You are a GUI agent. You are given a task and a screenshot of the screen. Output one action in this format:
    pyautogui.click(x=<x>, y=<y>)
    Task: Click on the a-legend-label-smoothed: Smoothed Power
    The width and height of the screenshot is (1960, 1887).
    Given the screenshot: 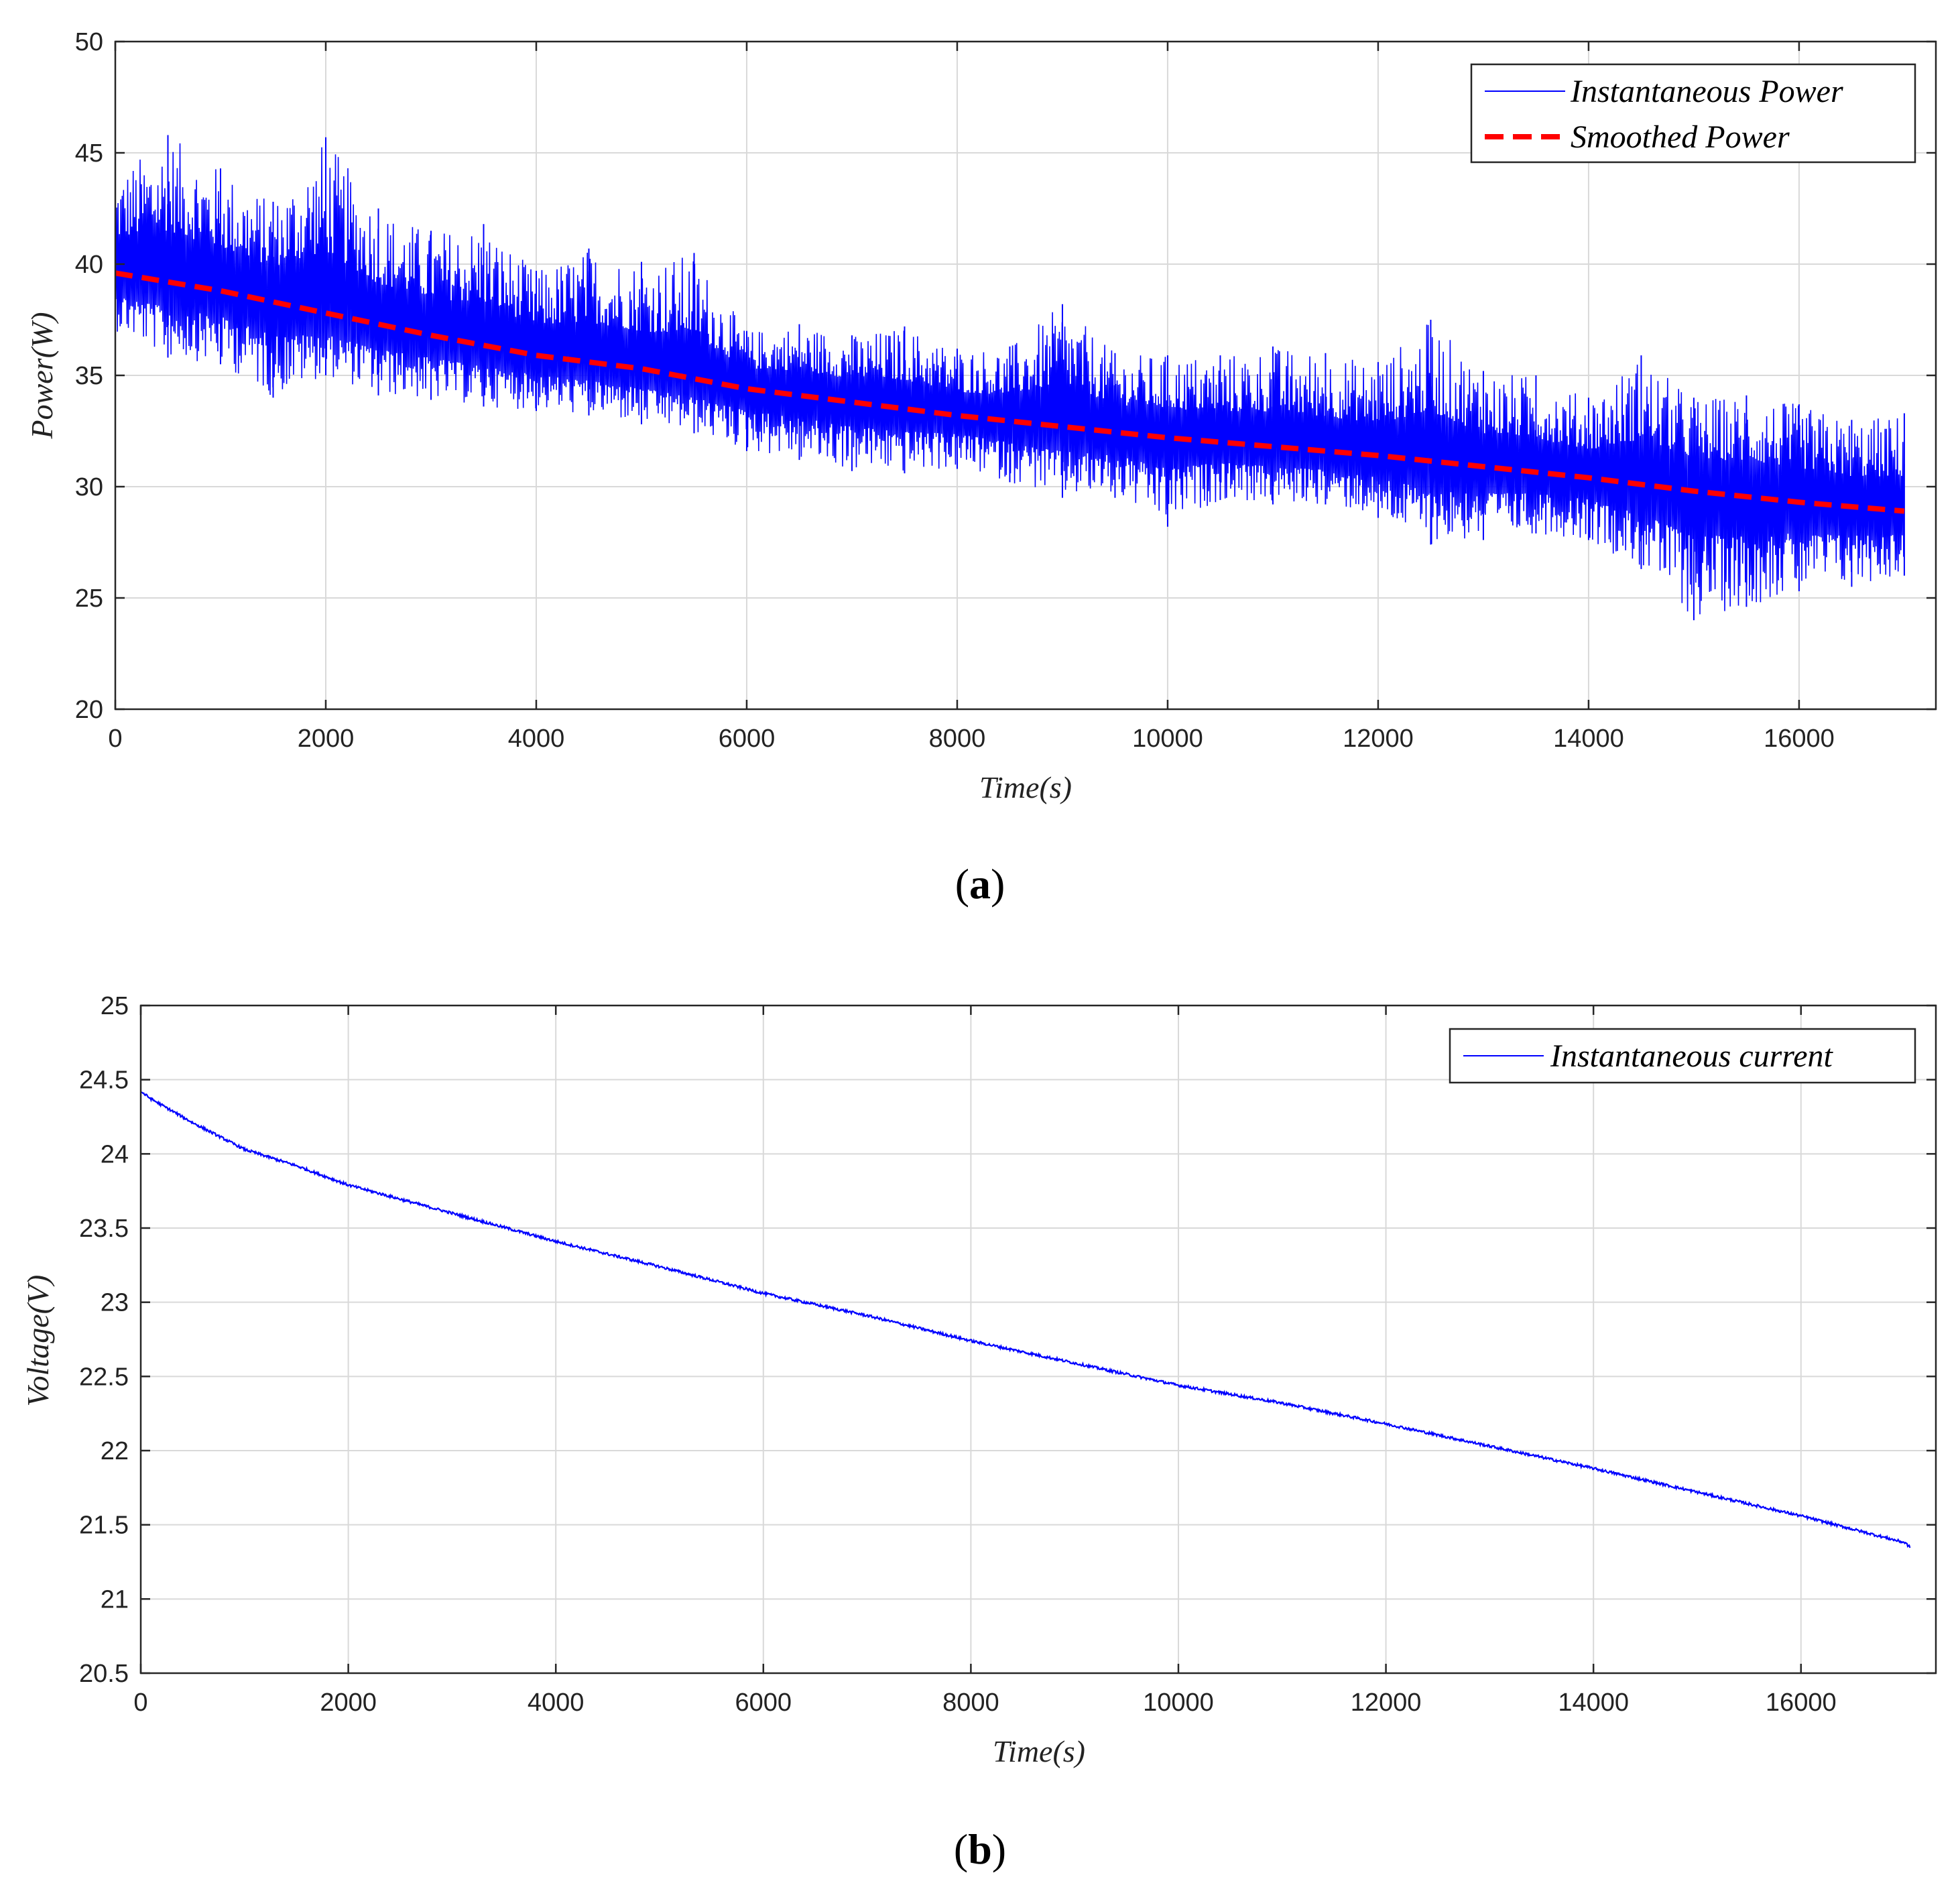 What is the action you would take?
    pyautogui.click(x=1680, y=137)
    